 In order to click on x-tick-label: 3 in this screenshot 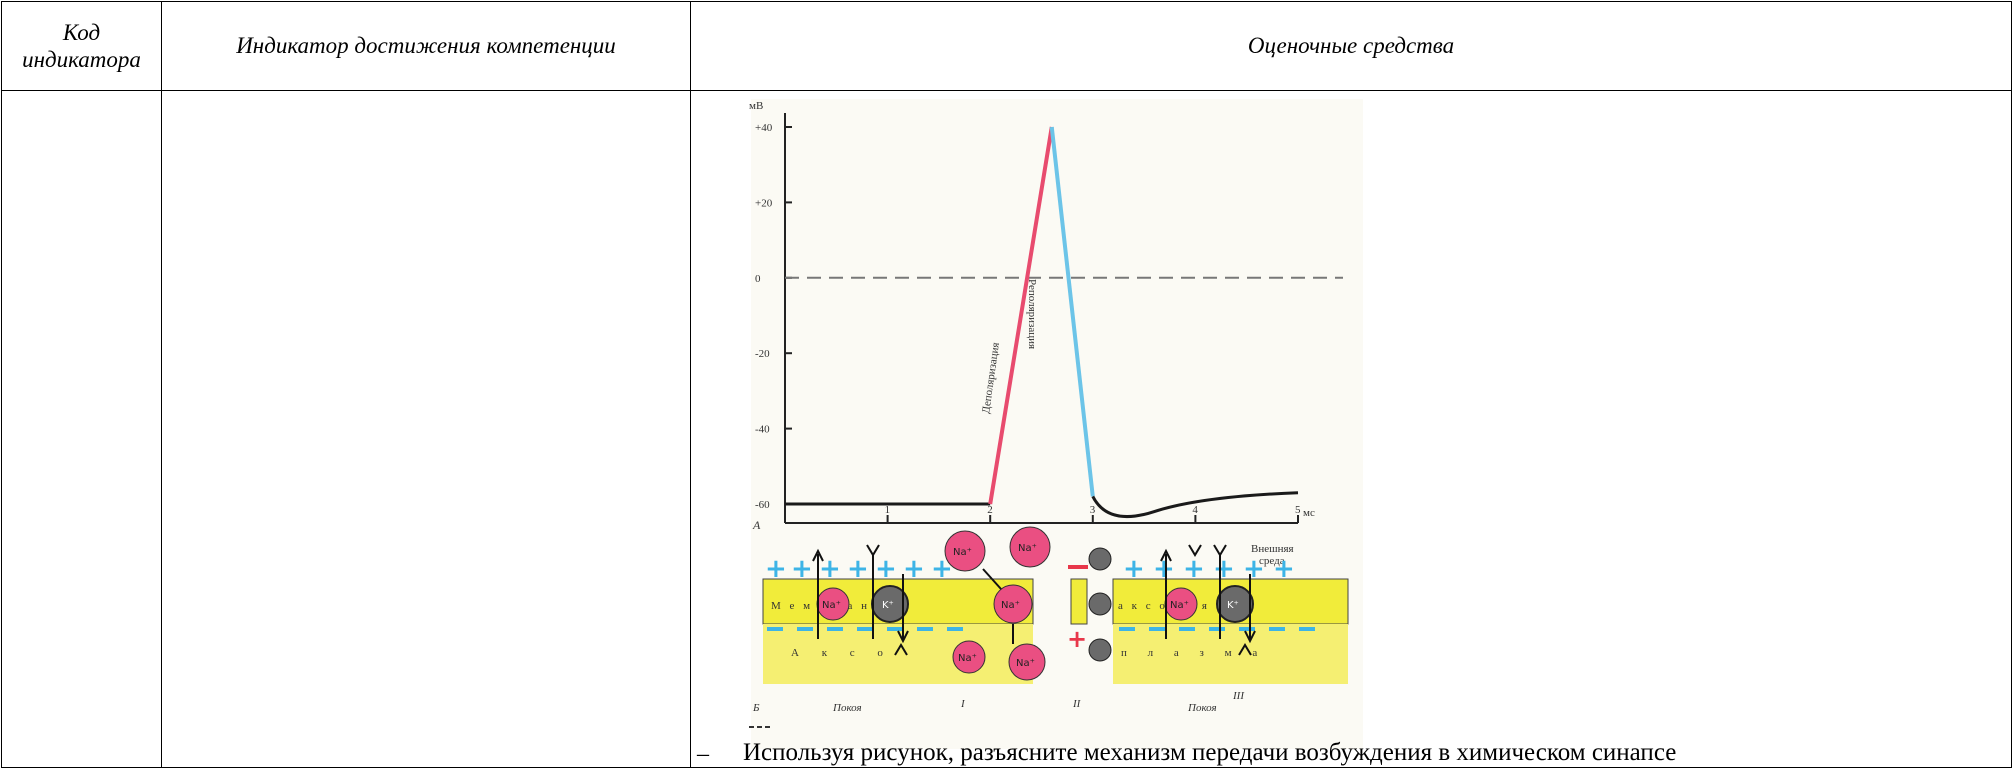, I will do `click(1093, 510)`.